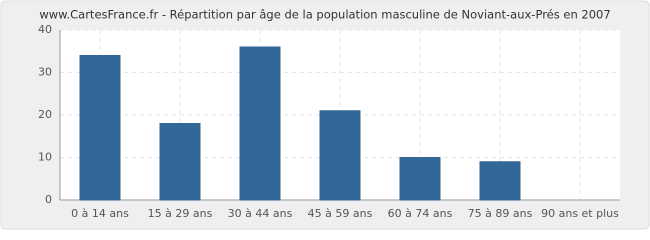 The image size is (650, 240). Describe the element at coordinates (260, 213) in the screenshot. I see `x-tick-label: 30 à 44 ans` at that location.